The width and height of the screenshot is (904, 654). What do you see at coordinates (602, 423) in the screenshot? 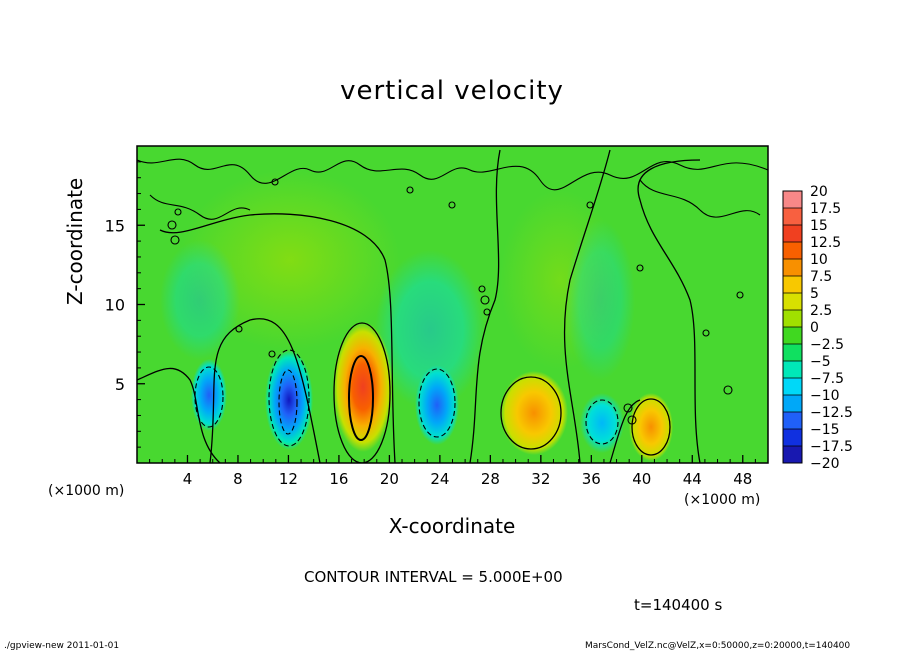
I see `downdraft-x37` at bounding box center [602, 423].